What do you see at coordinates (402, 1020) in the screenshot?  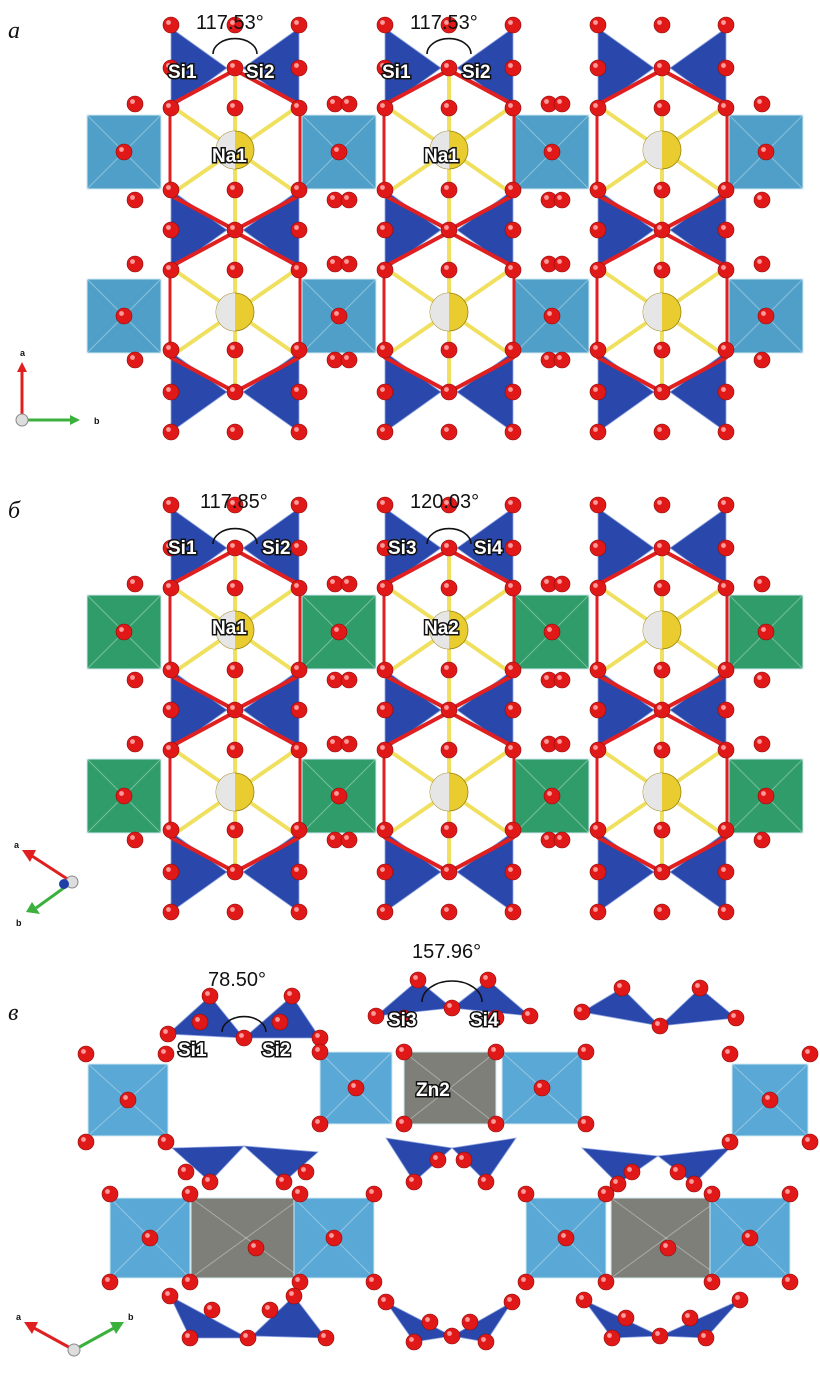 I see `atom-label-si3: Si3` at bounding box center [402, 1020].